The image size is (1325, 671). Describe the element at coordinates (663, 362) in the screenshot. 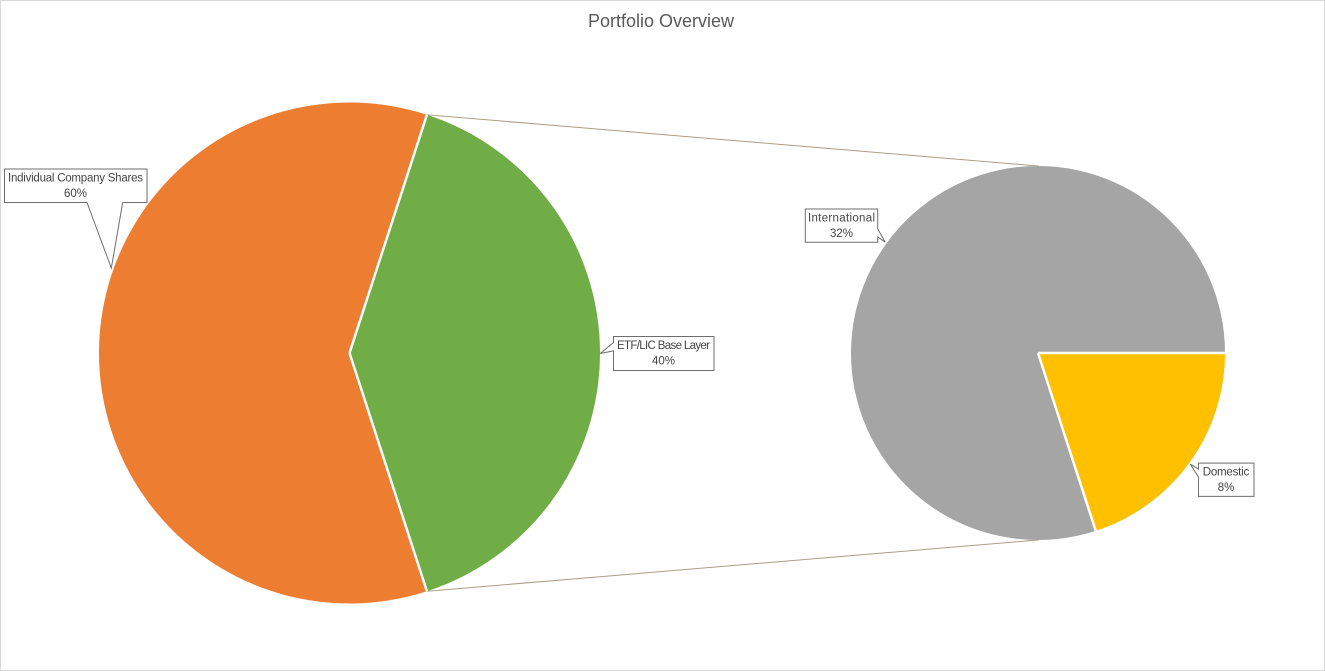

I see `svg-text: 40%` at that location.